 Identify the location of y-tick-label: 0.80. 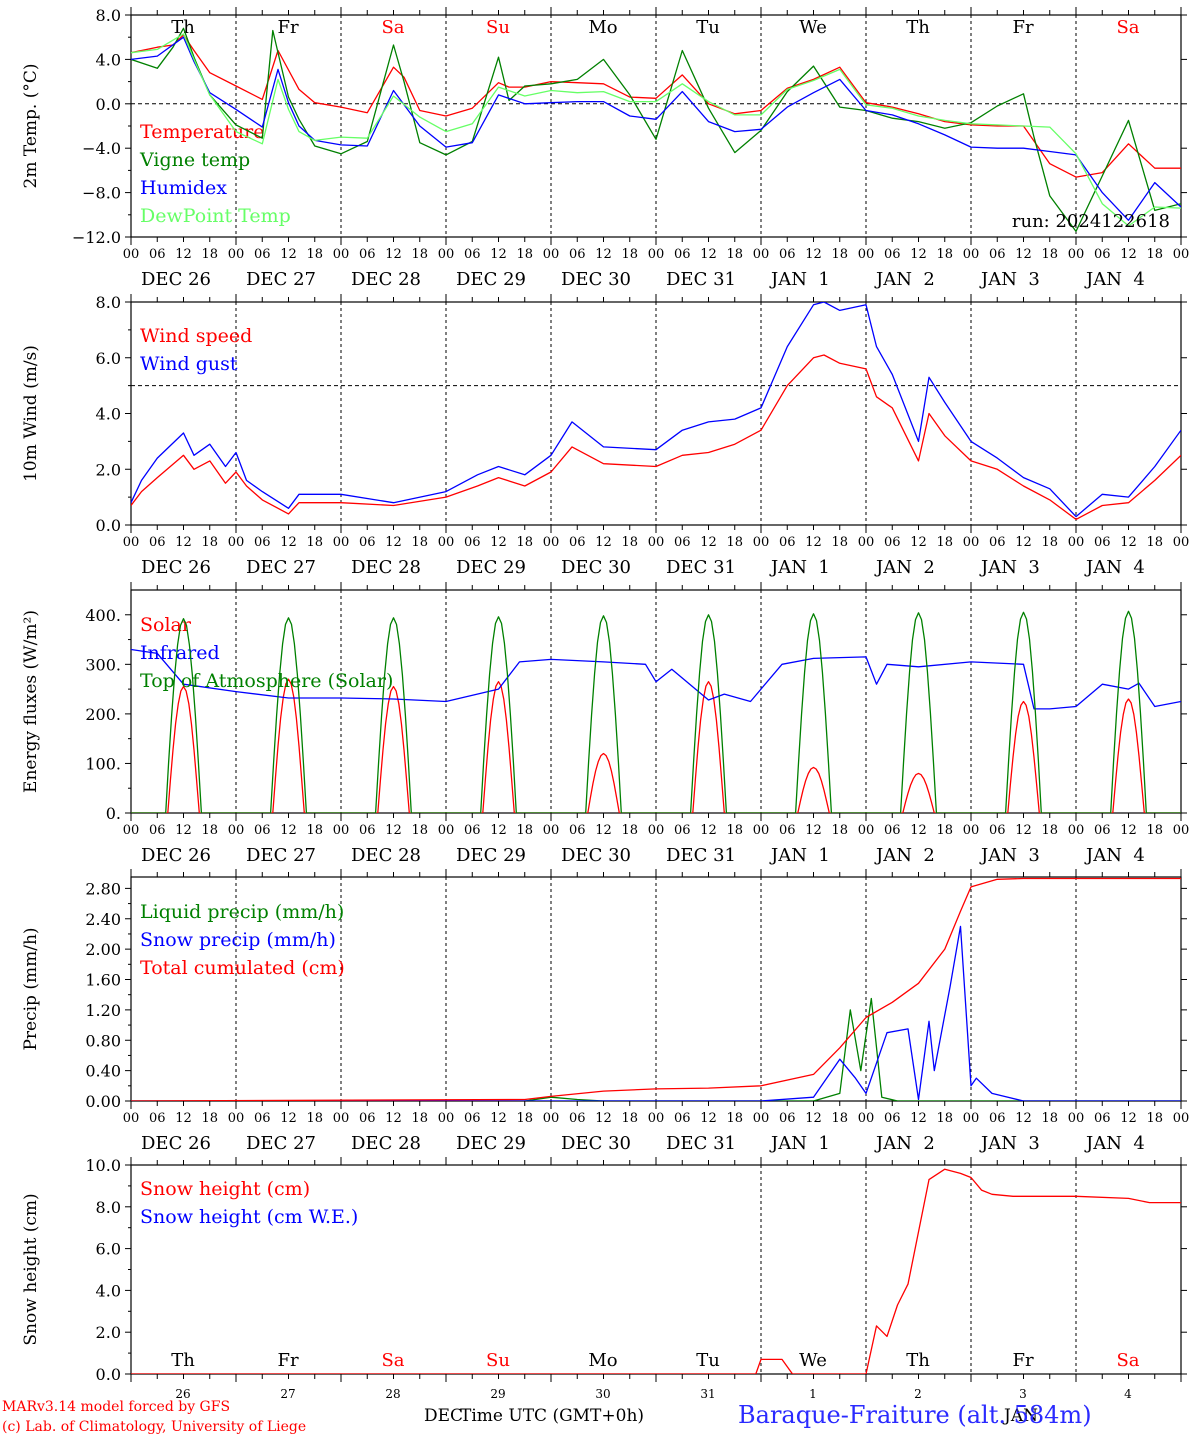
(103, 1040).